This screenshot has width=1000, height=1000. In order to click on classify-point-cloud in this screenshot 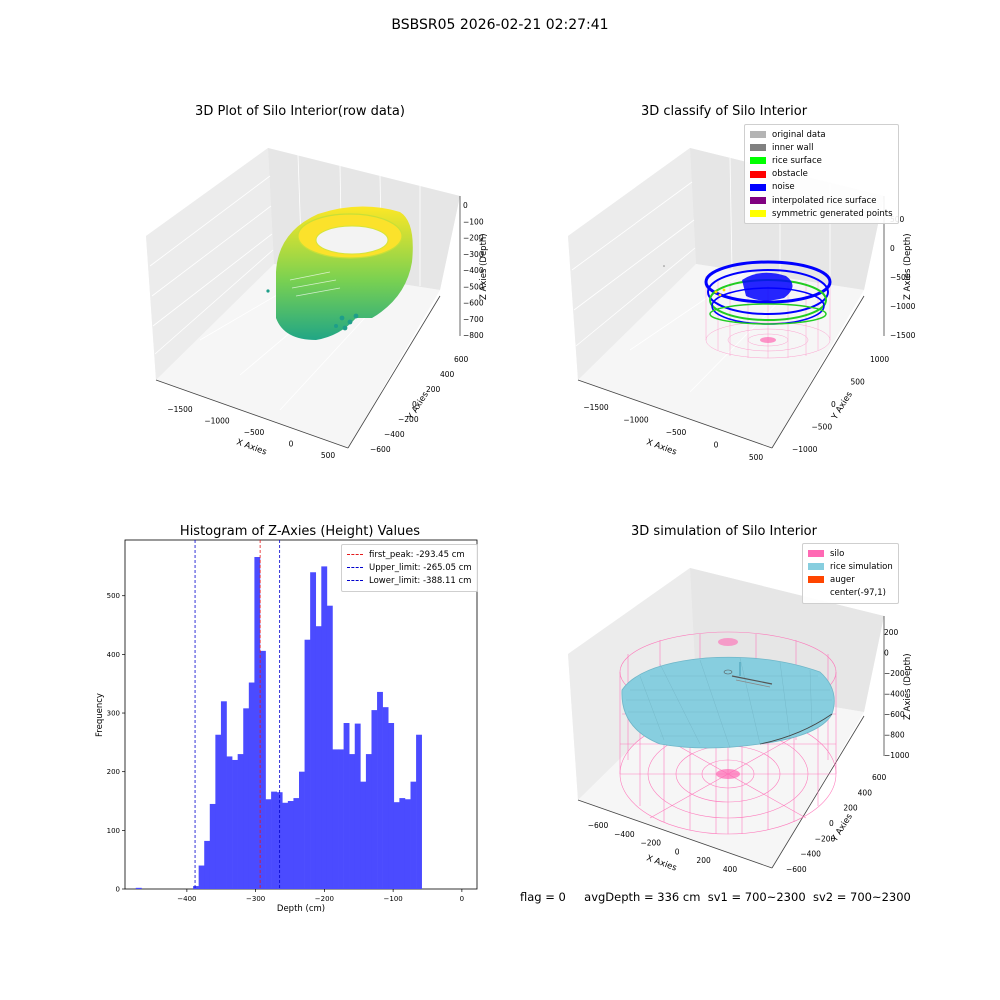, I will do `click(747, 309)`.